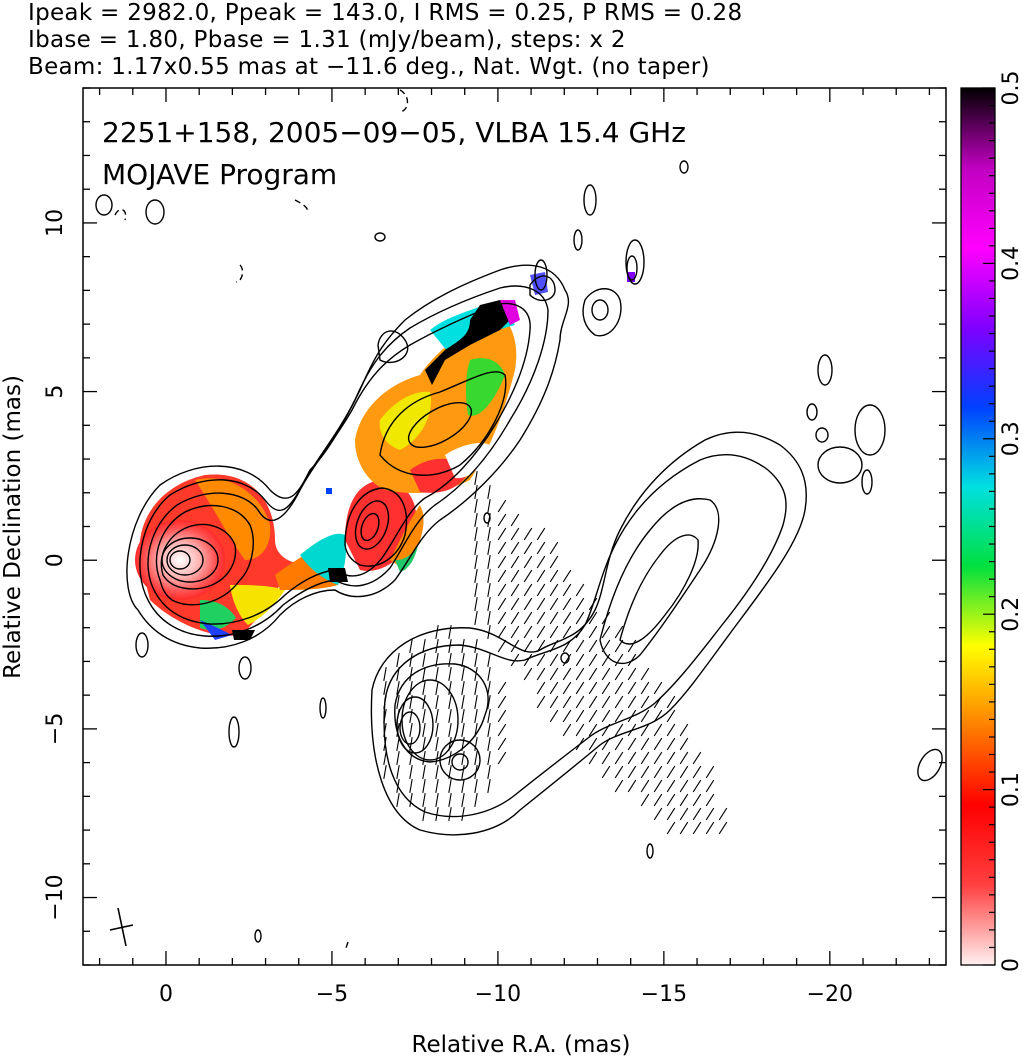 The height and width of the screenshot is (1061, 1022). I want to click on colorbar-tick-label: 0.3, so click(1010, 438).